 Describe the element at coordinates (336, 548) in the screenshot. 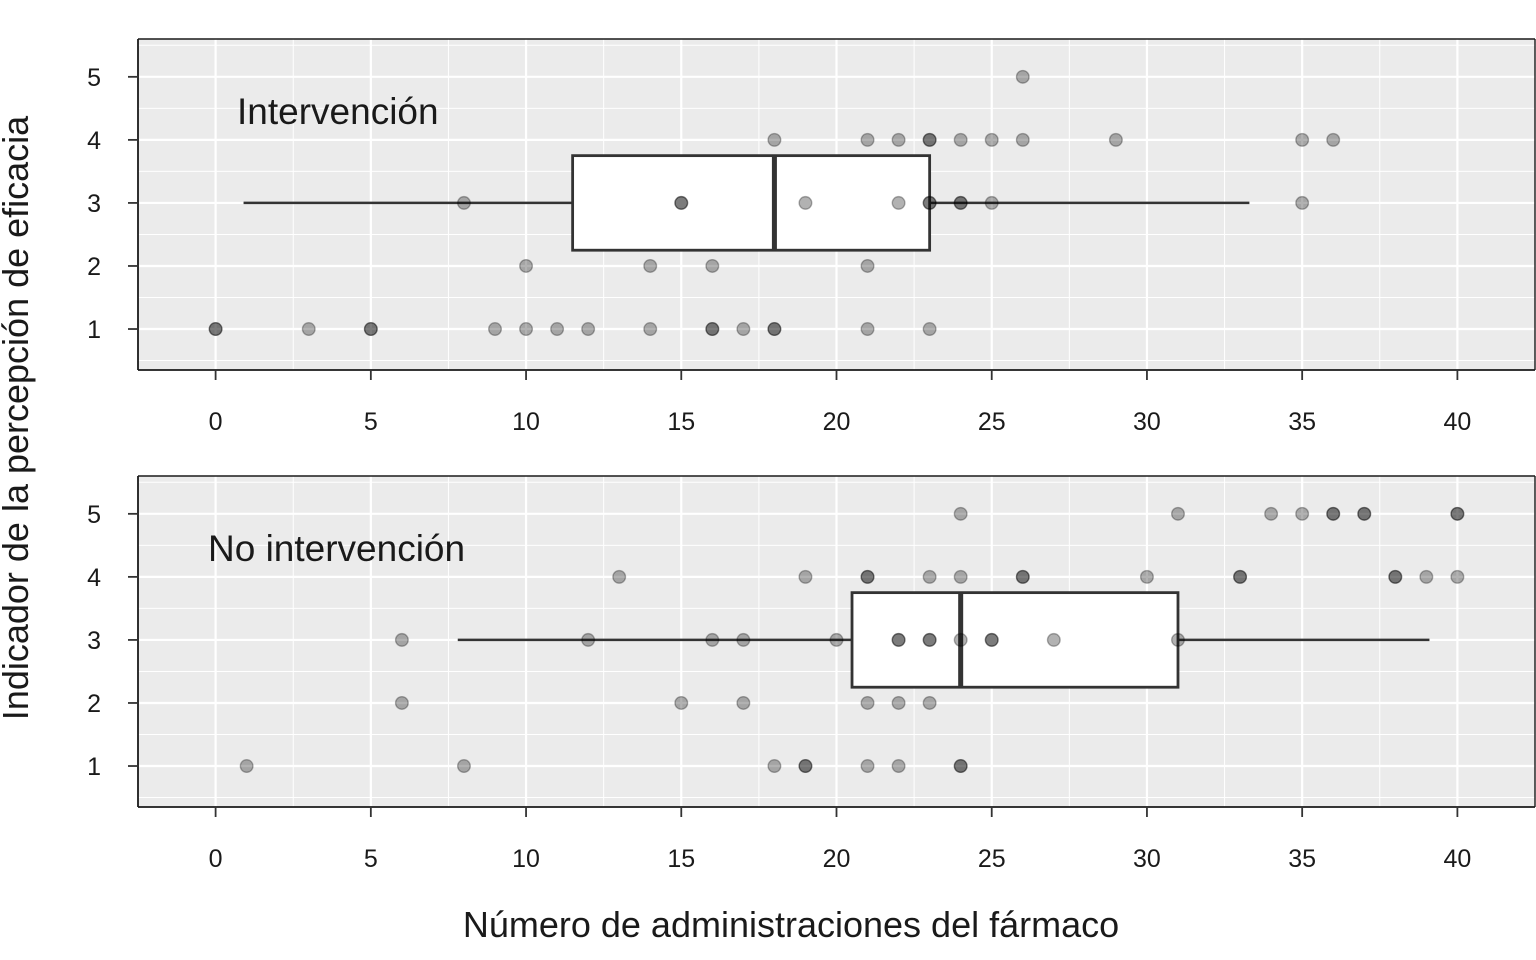

I see `panel-label: No intervención` at that location.